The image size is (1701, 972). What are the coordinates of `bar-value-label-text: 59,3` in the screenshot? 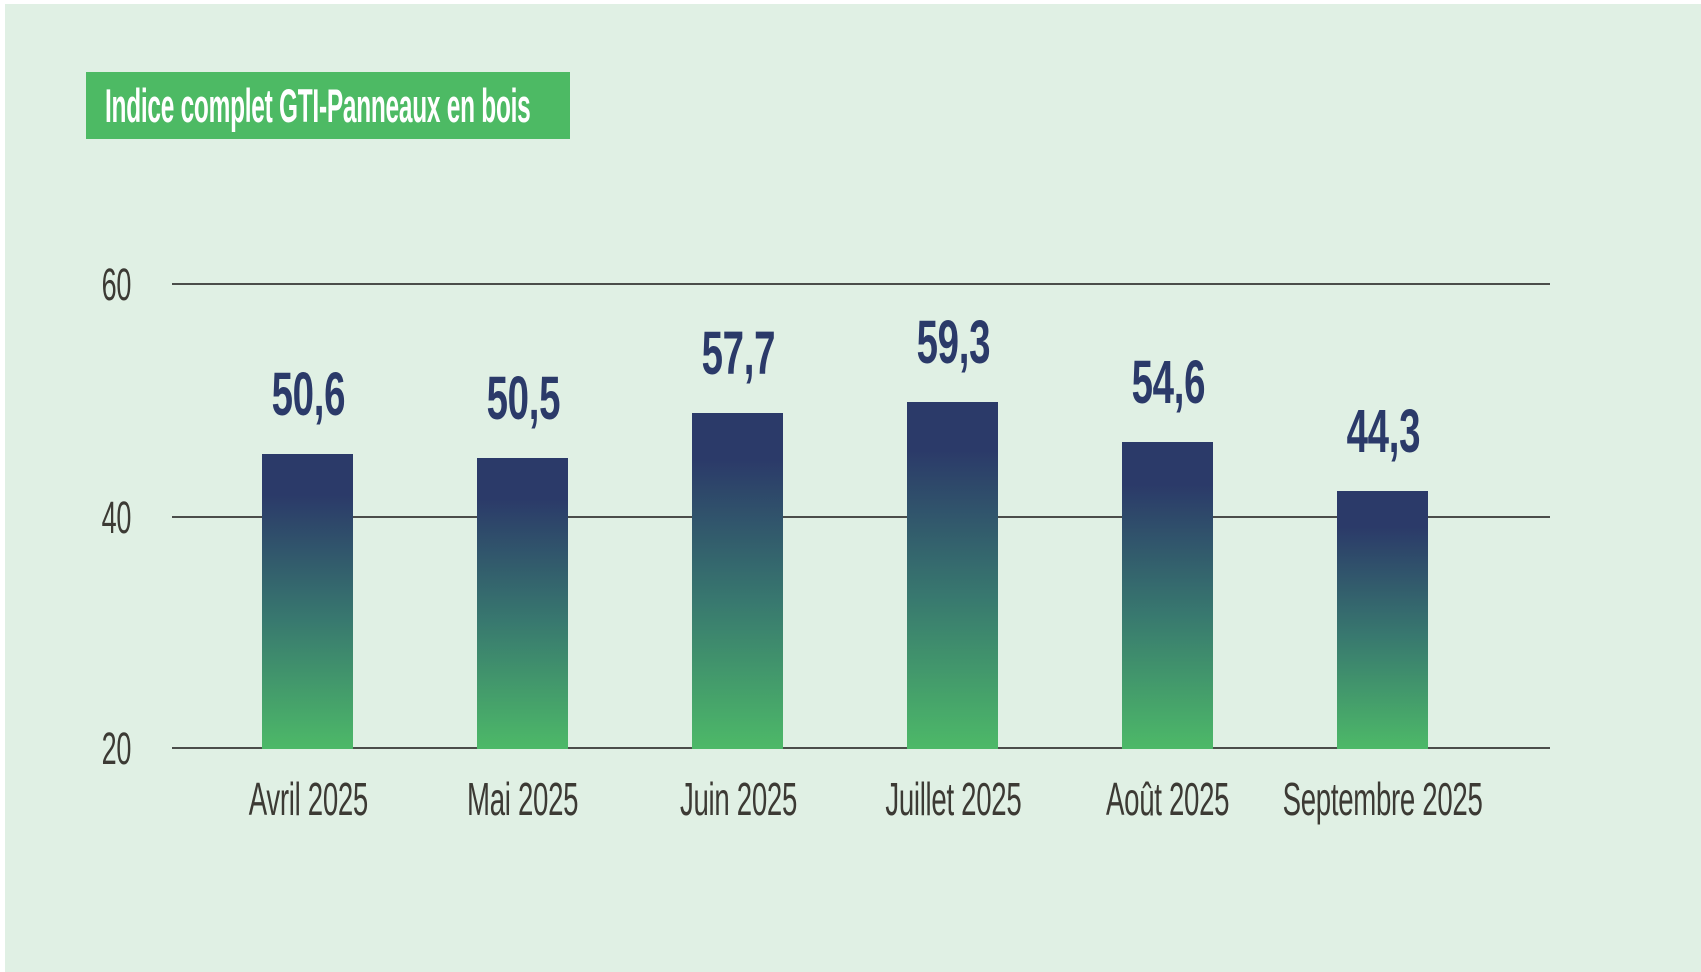 It's located at (953, 342).